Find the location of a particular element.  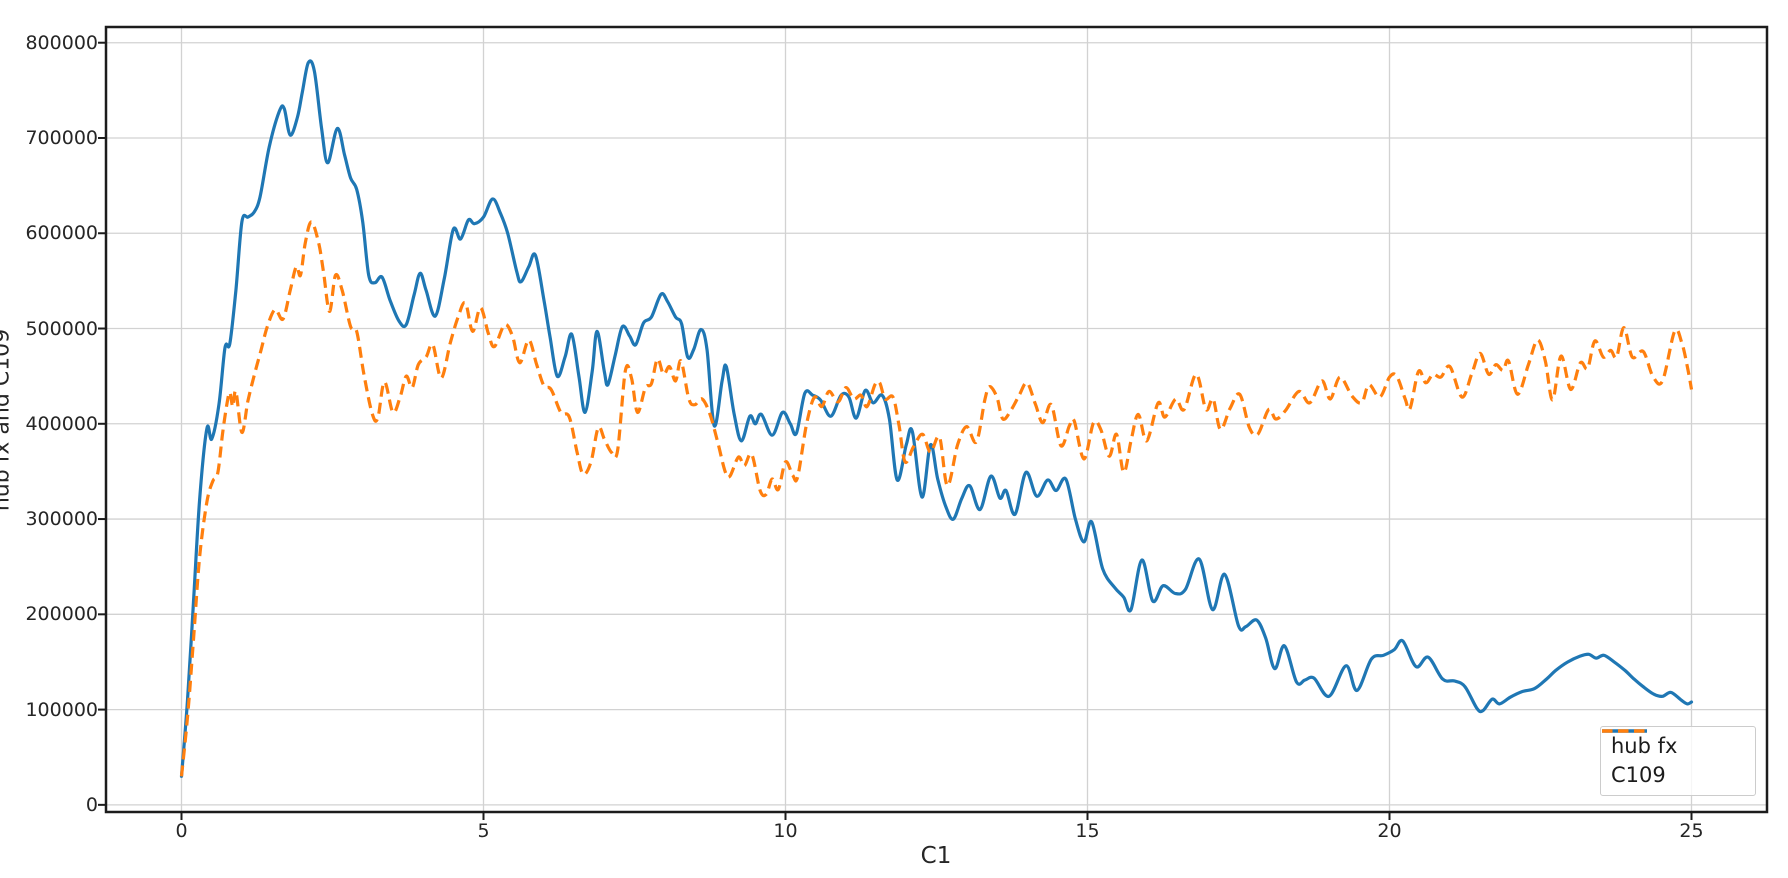

x-tick-label: 0 is located at coordinates (181, 831).